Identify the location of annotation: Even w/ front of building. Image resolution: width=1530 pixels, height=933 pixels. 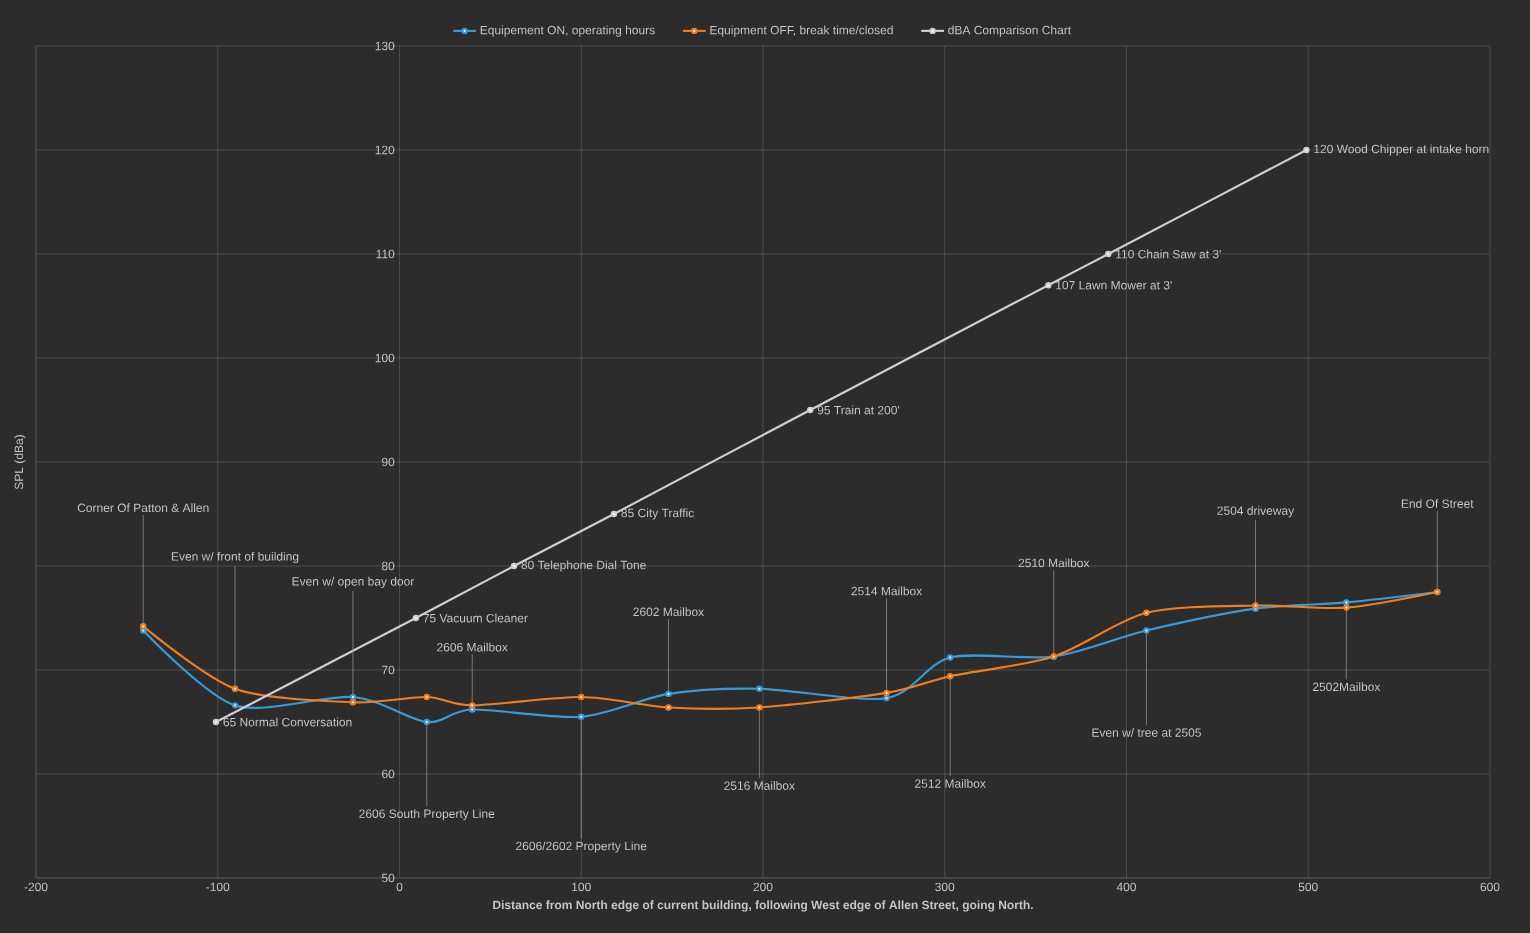
(235, 557).